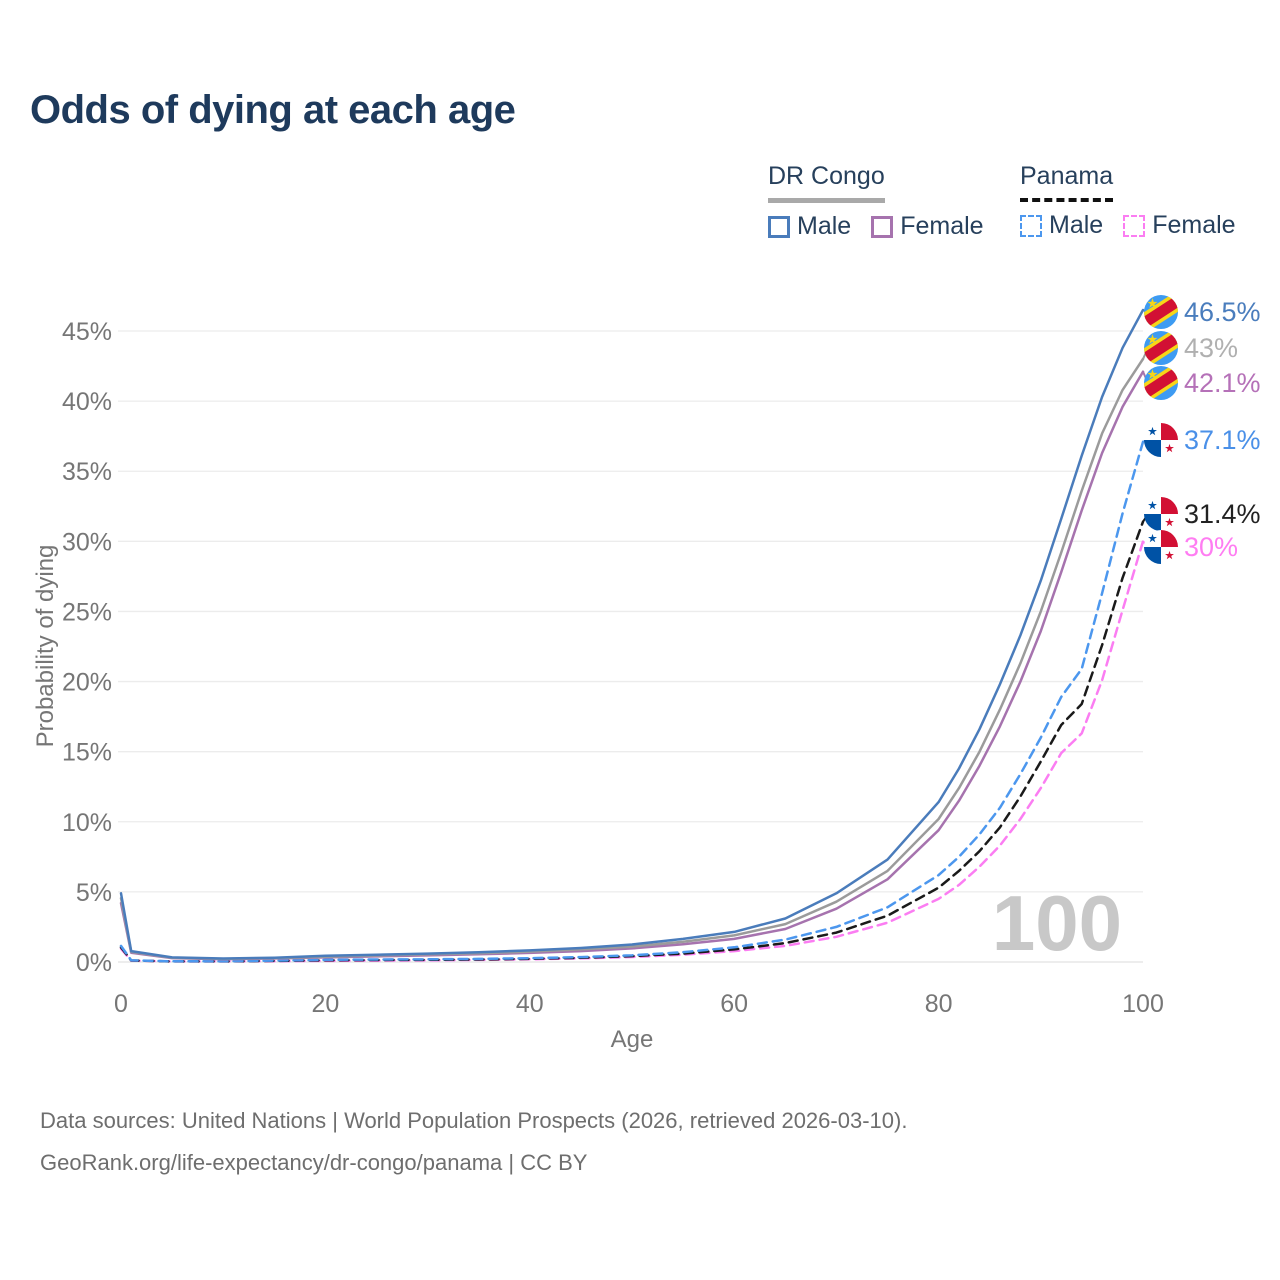  What do you see at coordinates (87, 612) in the screenshot?
I see `y-tick-label: 25%` at bounding box center [87, 612].